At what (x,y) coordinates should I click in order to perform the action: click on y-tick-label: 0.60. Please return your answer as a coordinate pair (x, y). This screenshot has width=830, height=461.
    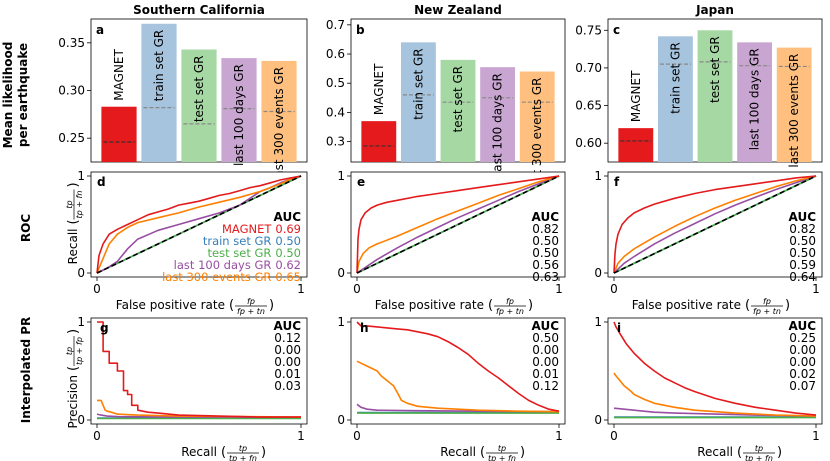
    Looking at the image, I should click on (588, 143).